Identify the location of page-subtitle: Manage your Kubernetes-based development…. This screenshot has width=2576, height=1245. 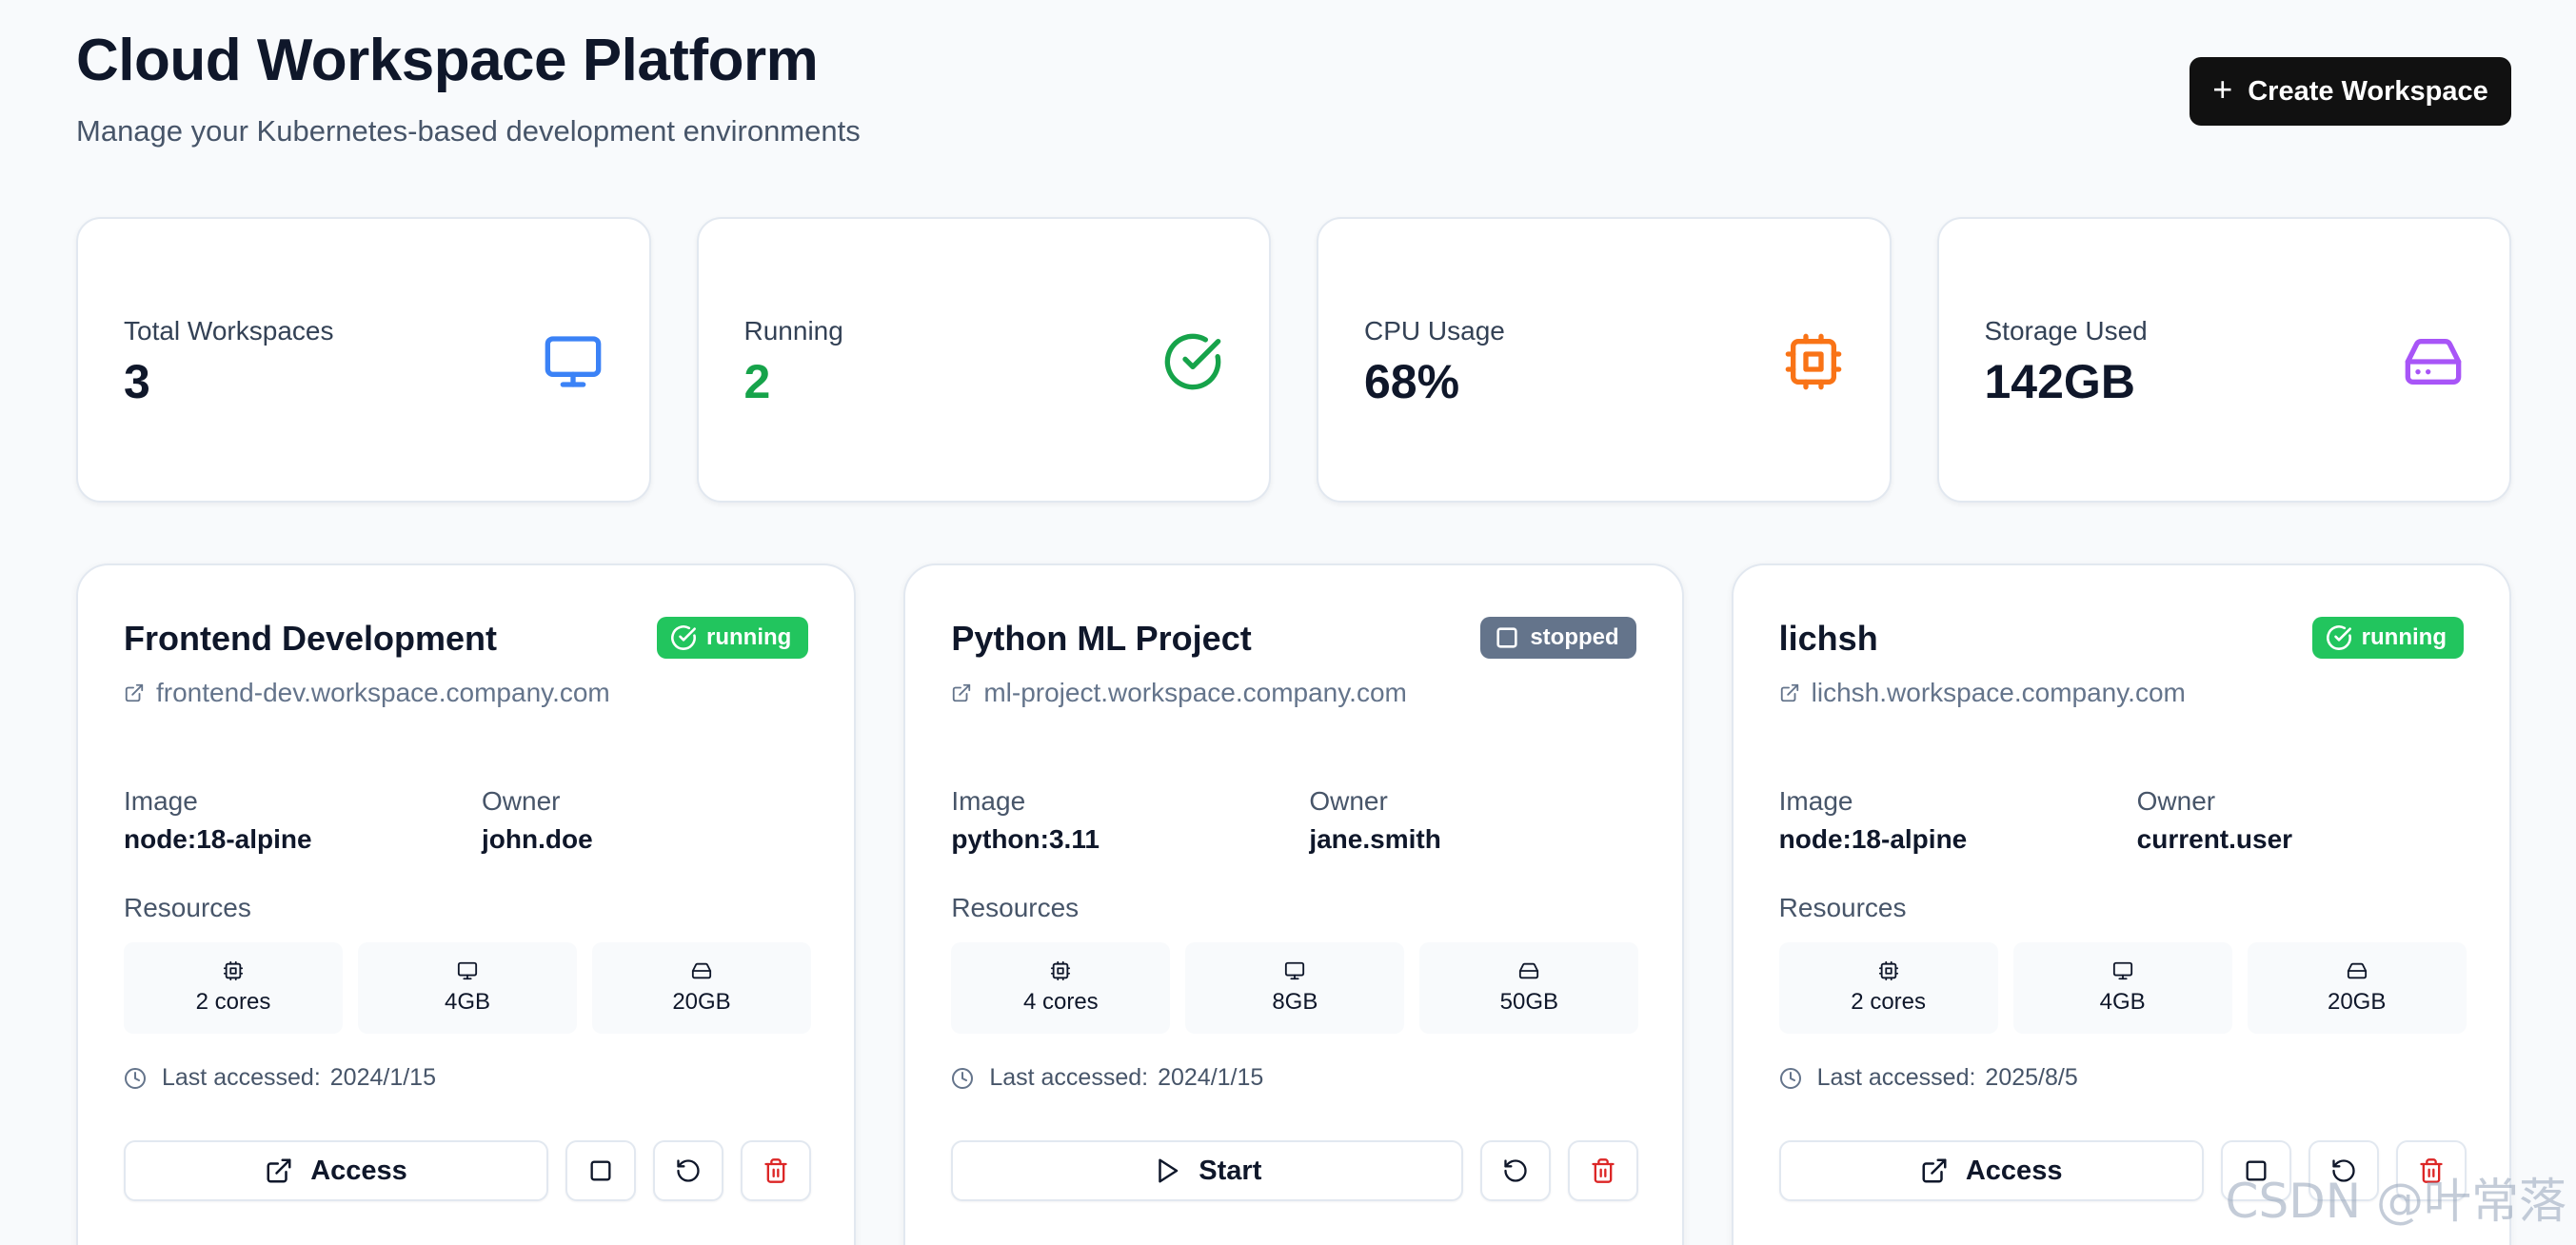
(468, 131).